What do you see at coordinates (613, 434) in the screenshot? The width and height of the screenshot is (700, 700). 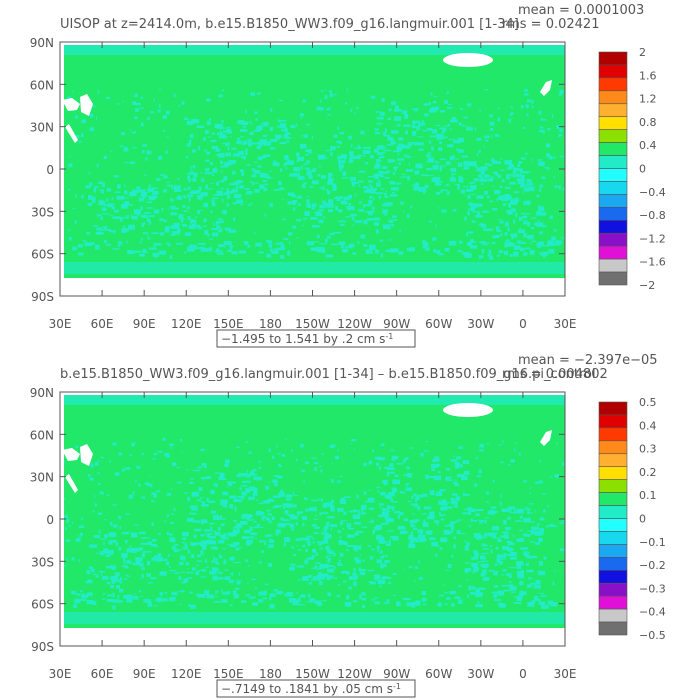 I see `colorbar-swatch` at bounding box center [613, 434].